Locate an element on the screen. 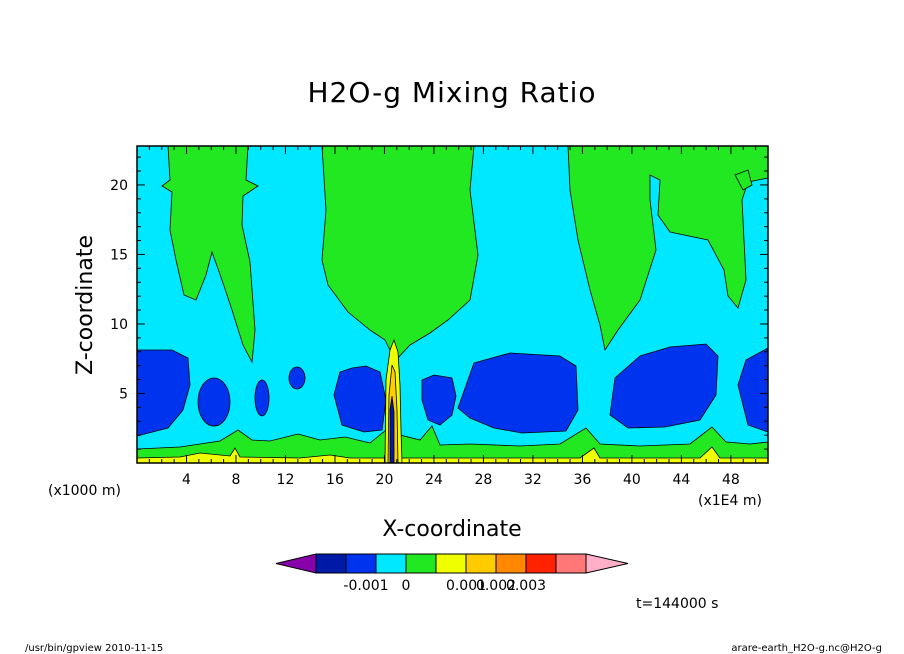  x-tick-label: 16 is located at coordinates (335, 480).